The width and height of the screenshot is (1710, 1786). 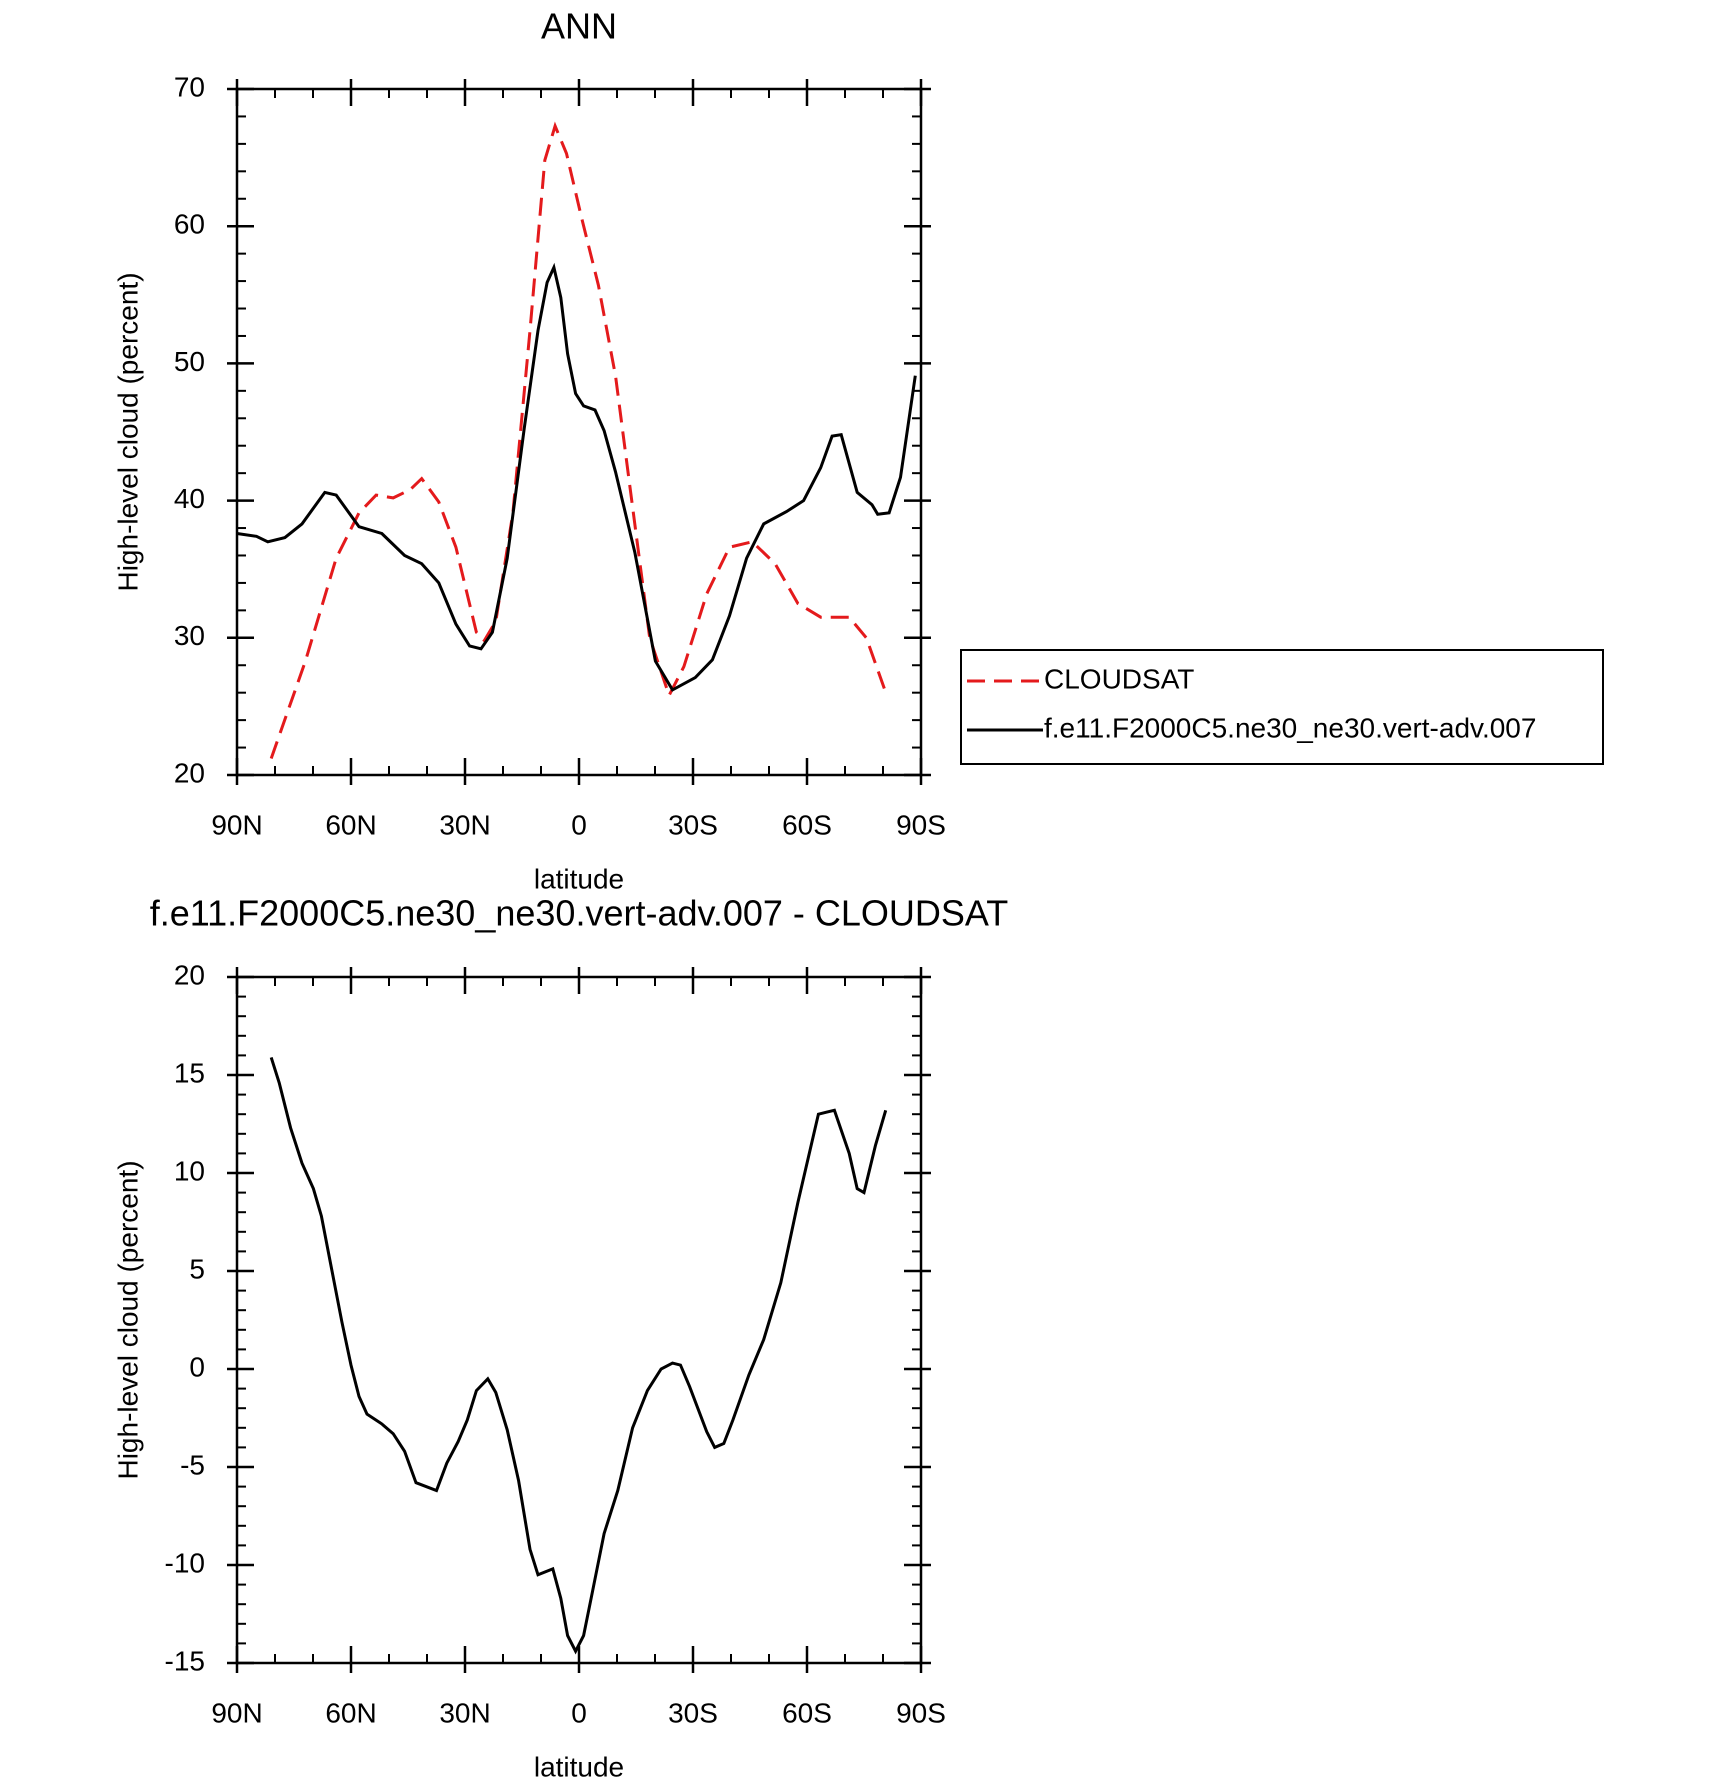 I want to click on y-tick-label: 50, so click(x=189, y=361).